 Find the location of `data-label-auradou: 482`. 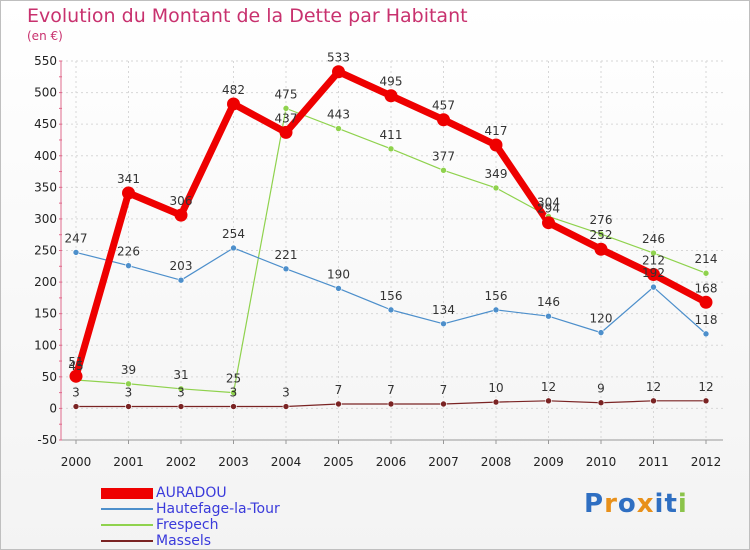

data-label-auradou: 482 is located at coordinates (233, 90).